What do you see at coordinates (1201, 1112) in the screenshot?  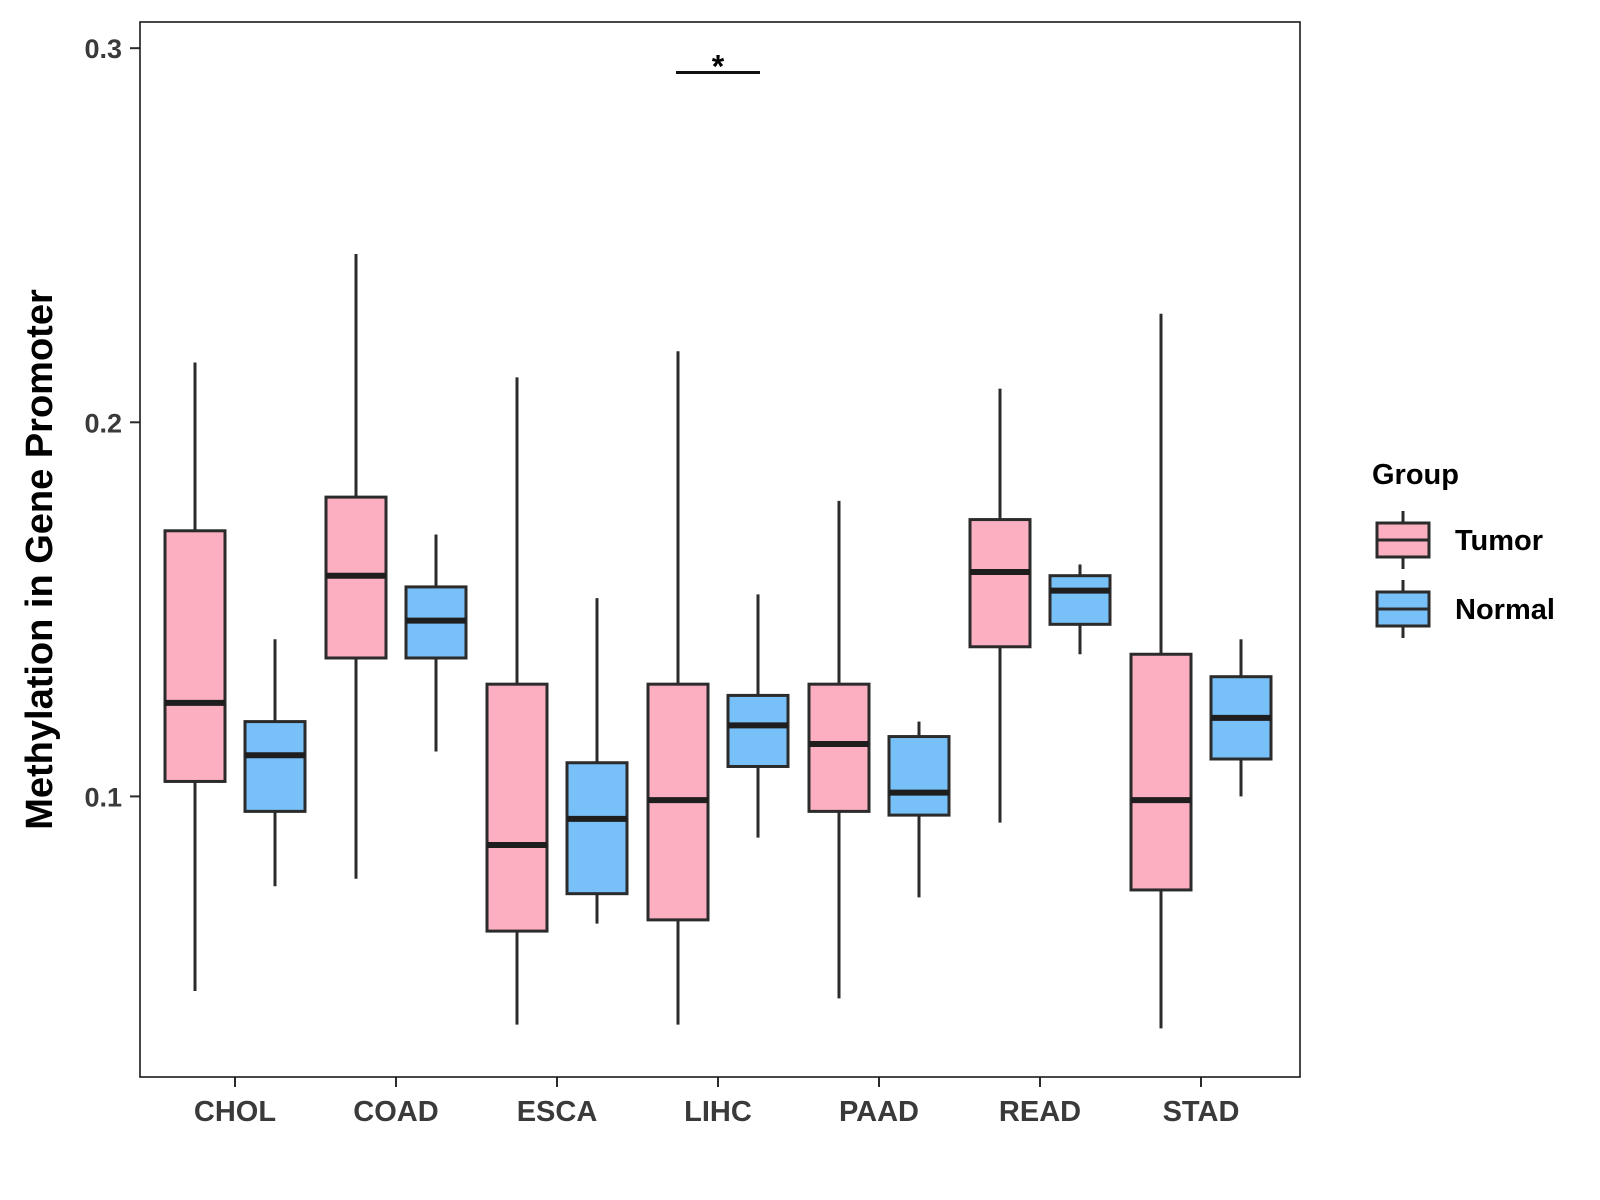 I see `x-tick-label: STAD` at bounding box center [1201, 1112].